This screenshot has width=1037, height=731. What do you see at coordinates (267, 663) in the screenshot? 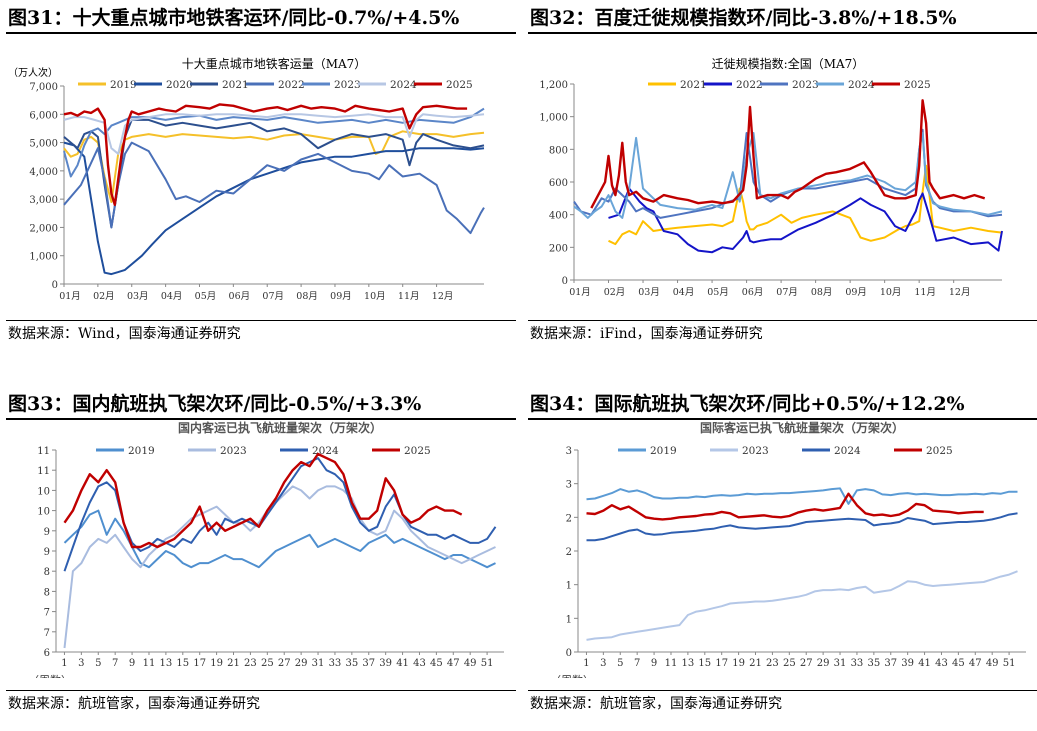
I see `x-tick-label: 25` at bounding box center [267, 663].